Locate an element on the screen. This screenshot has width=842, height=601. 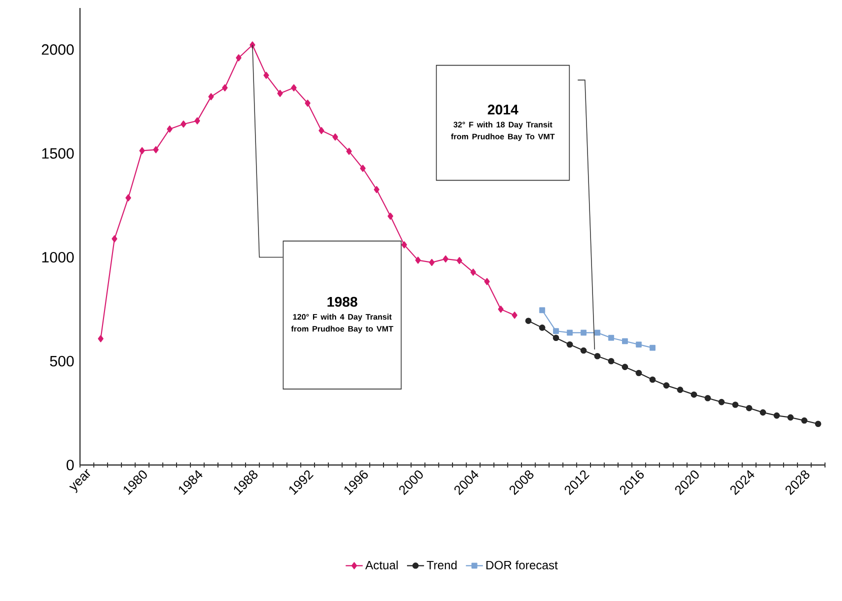
annotation: 2014 is located at coordinates (503, 109).